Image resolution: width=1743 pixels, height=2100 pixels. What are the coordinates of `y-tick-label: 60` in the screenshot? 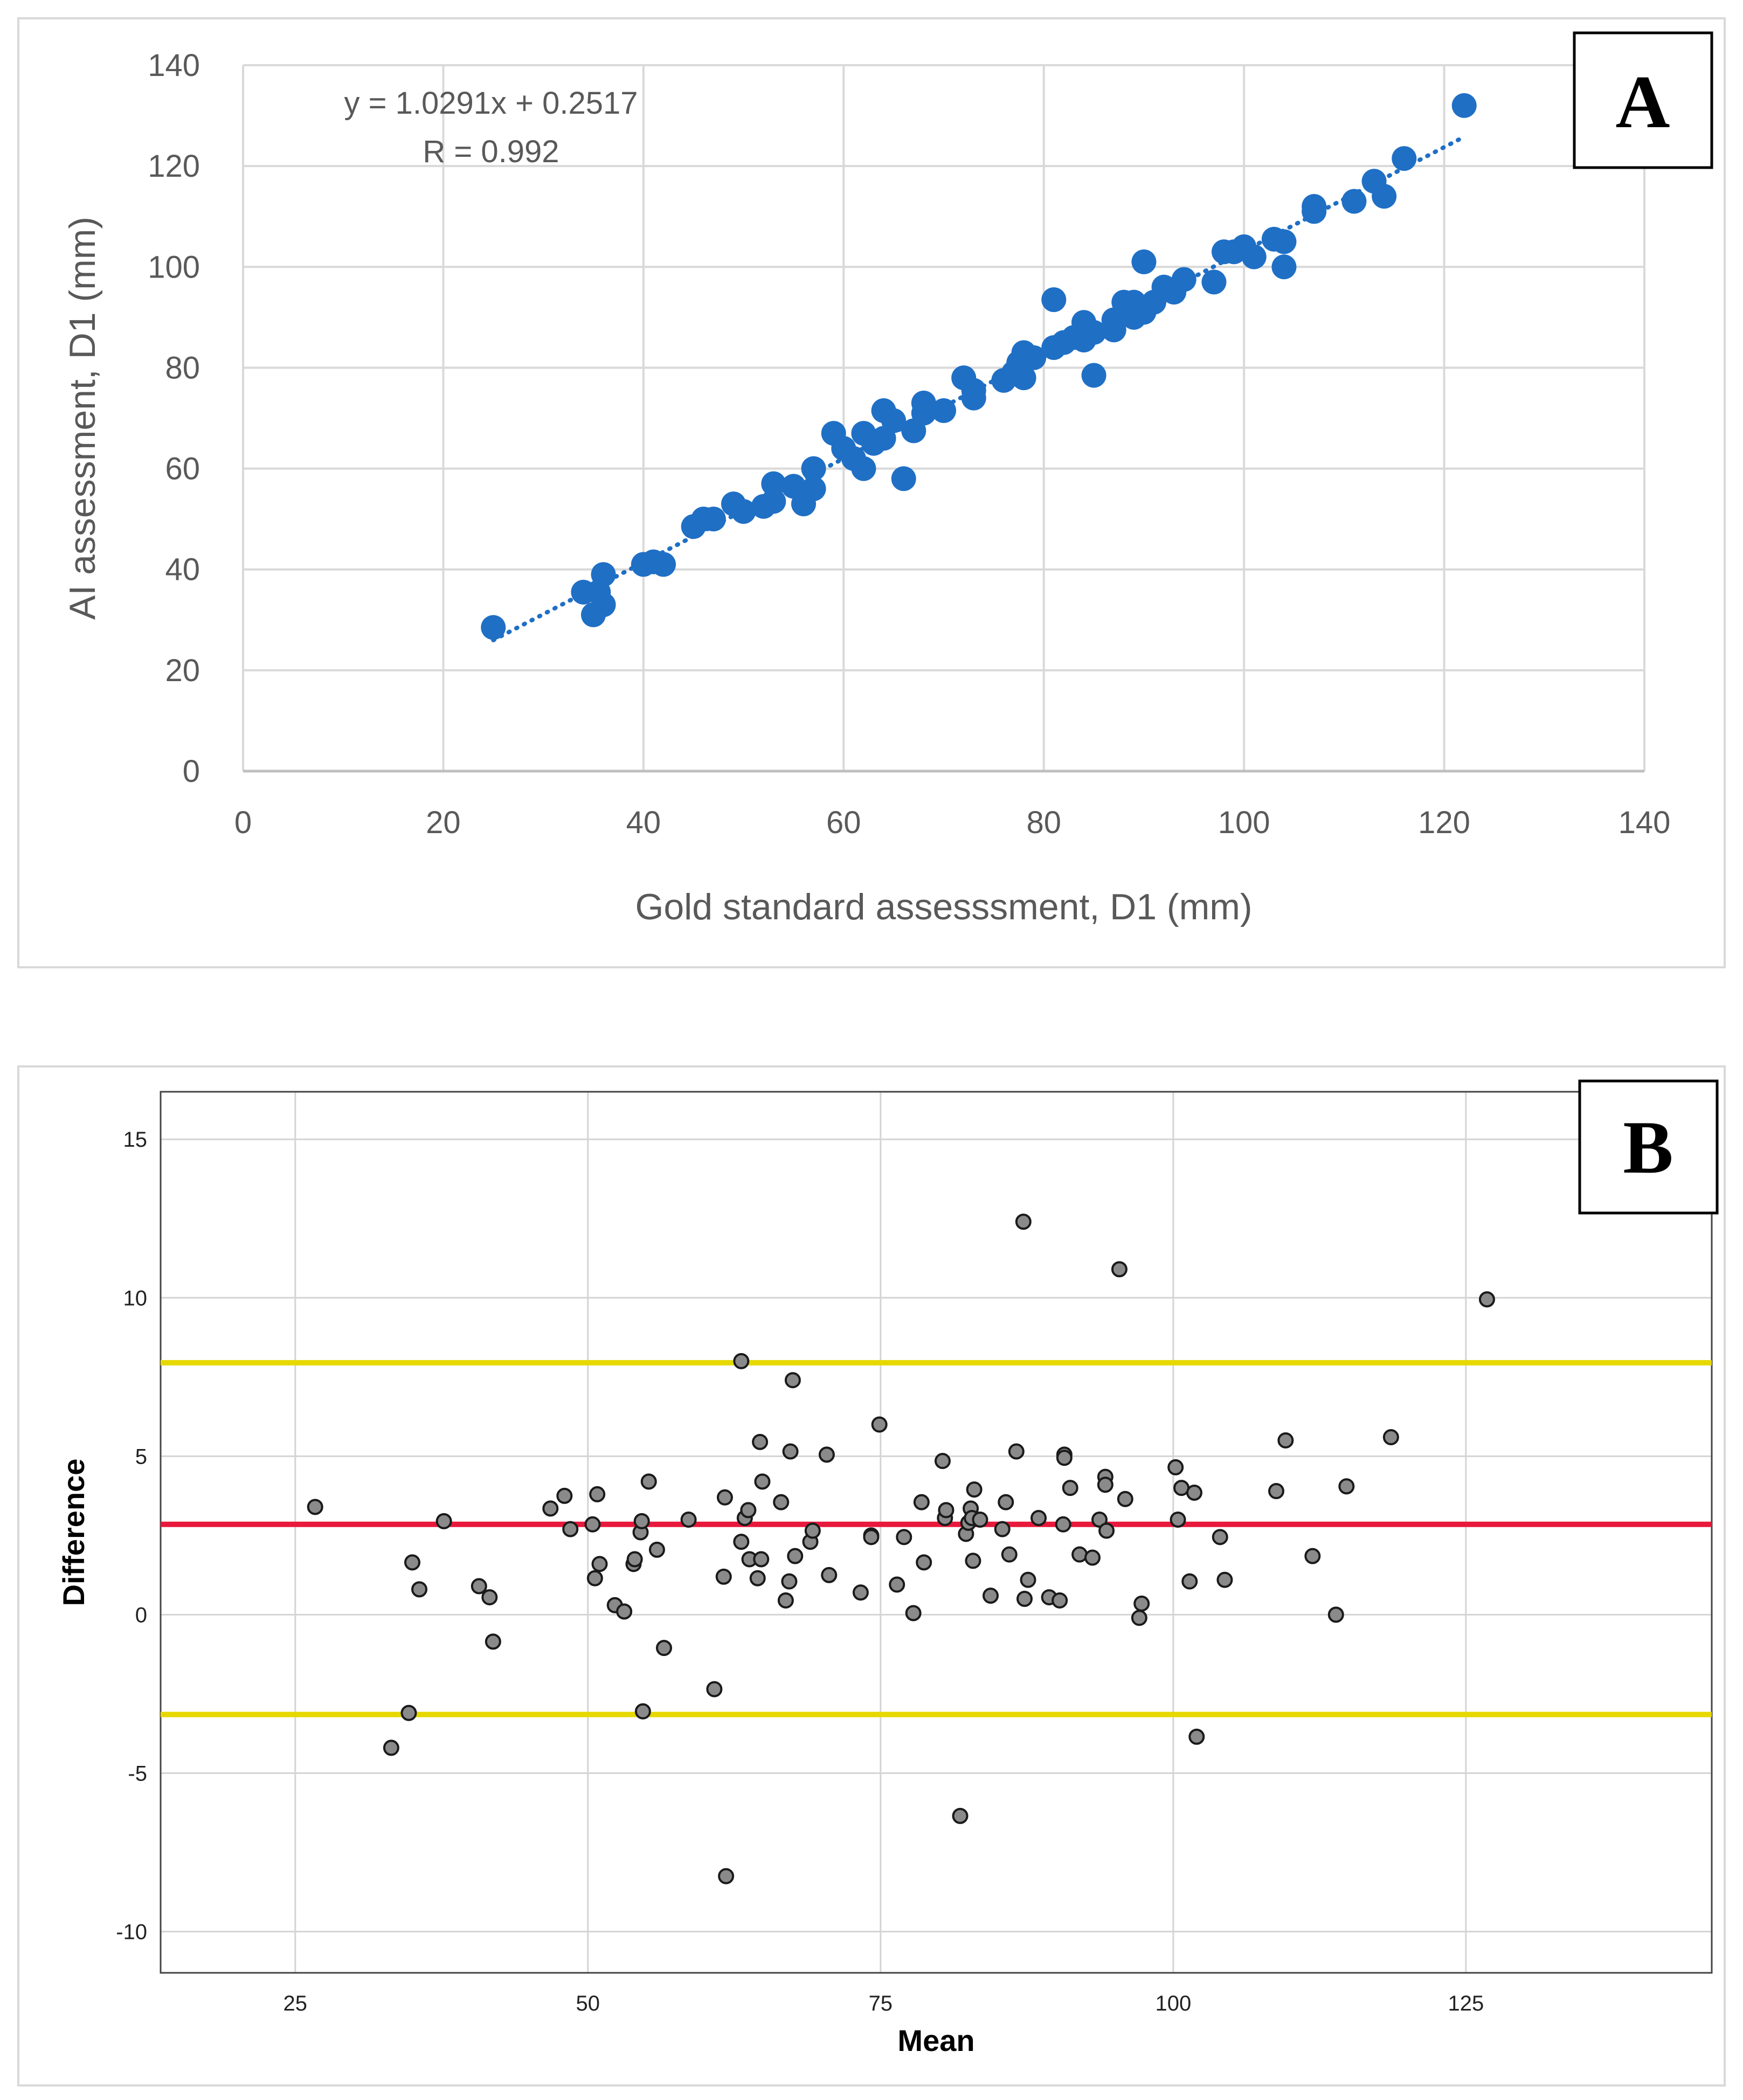 It's located at (182, 469).